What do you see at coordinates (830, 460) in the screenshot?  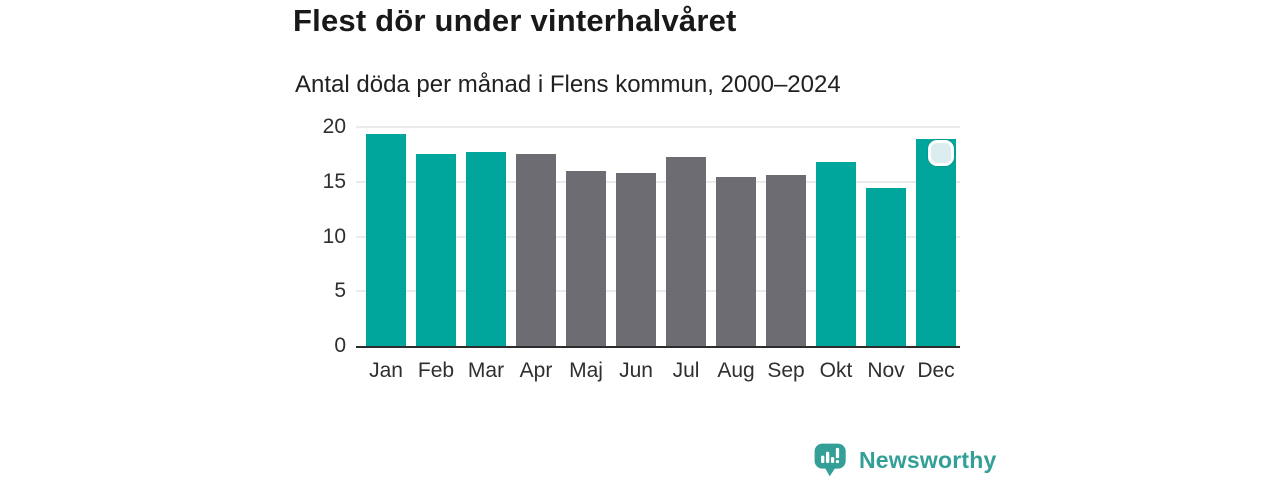 I see `newsworthy-bubble-chart-icon` at bounding box center [830, 460].